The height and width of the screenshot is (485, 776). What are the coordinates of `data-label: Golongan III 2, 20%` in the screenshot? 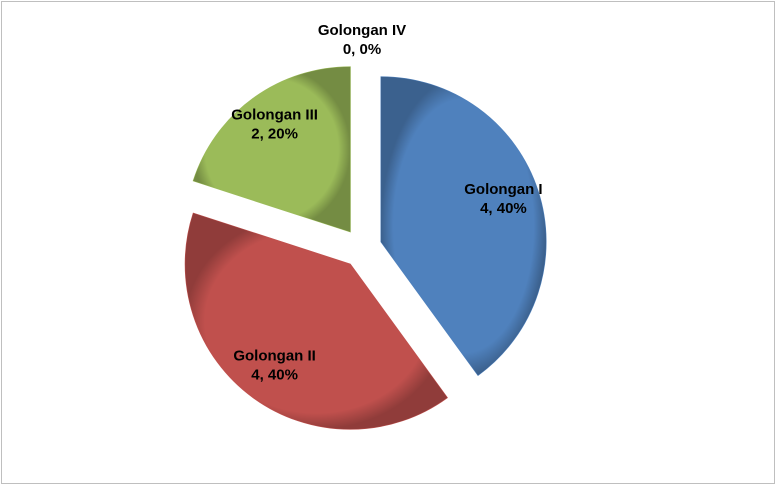 It's located at (274, 125).